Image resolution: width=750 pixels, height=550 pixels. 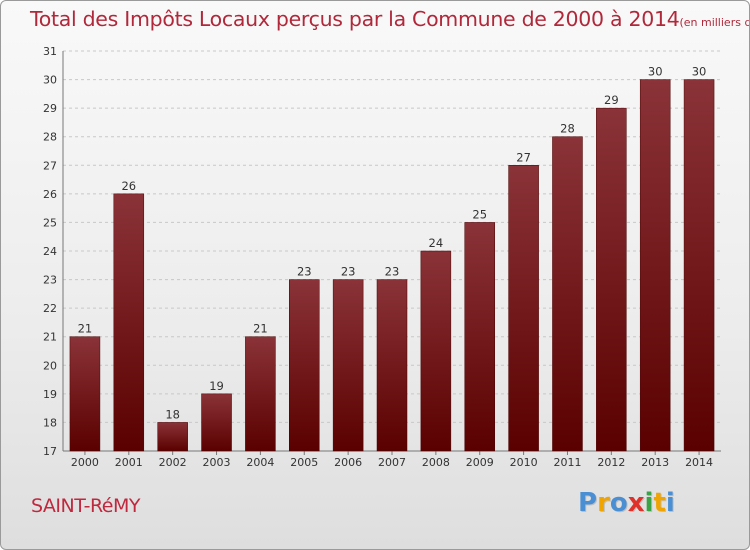 What do you see at coordinates (611, 279) in the screenshot?
I see `bar-2012` at bounding box center [611, 279].